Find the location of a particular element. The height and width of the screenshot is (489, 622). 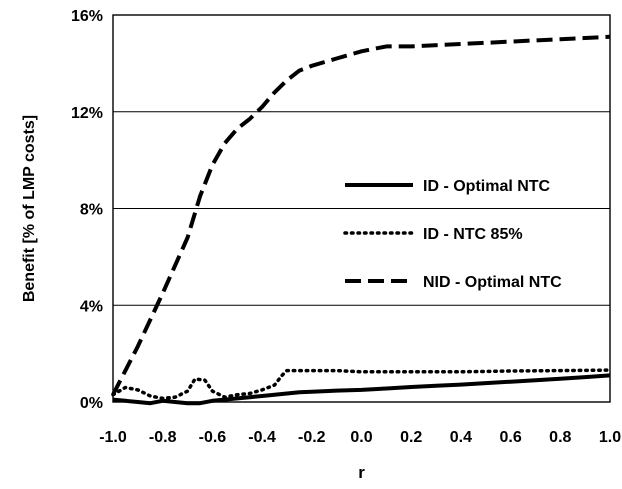

x-tick-label: -1.0 is located at coordinates (113, 437).